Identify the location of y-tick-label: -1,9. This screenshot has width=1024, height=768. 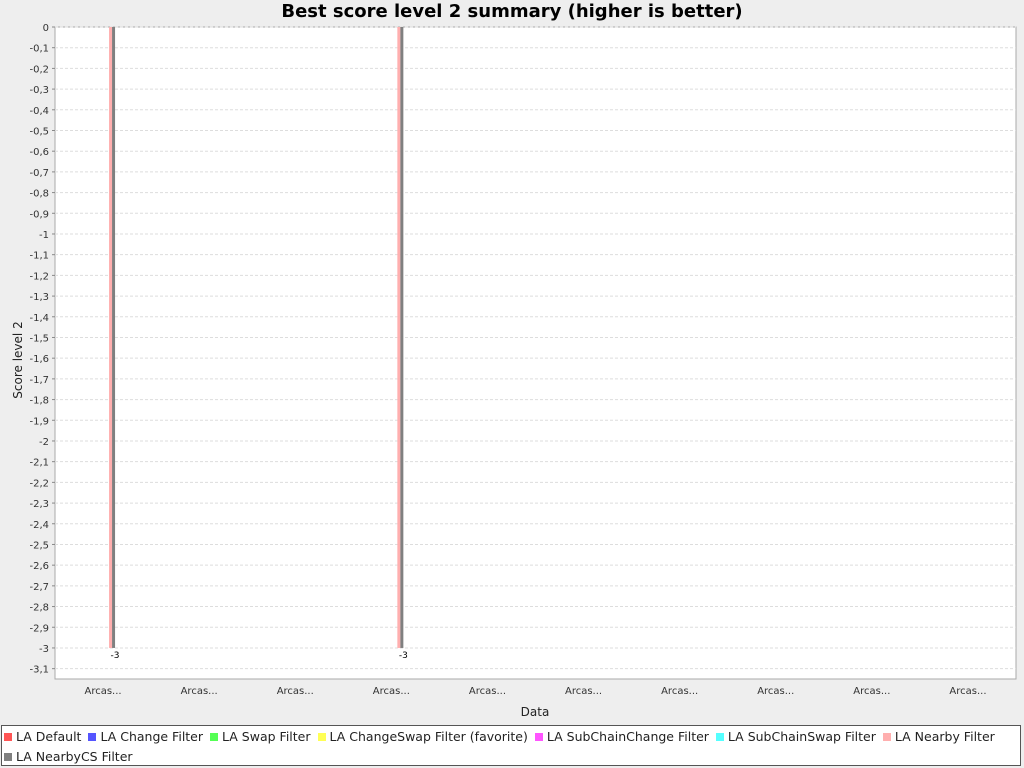
(39, 421).